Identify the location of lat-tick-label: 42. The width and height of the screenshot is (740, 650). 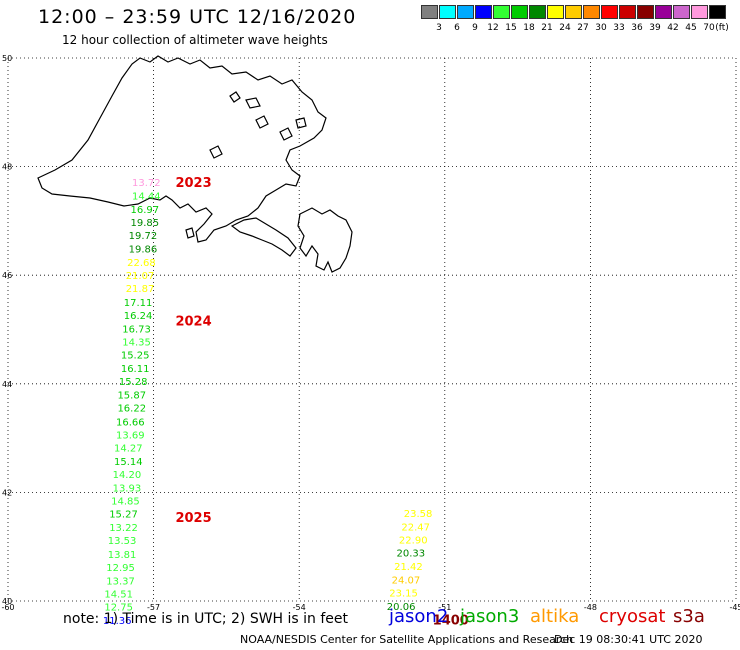
(7, 492).